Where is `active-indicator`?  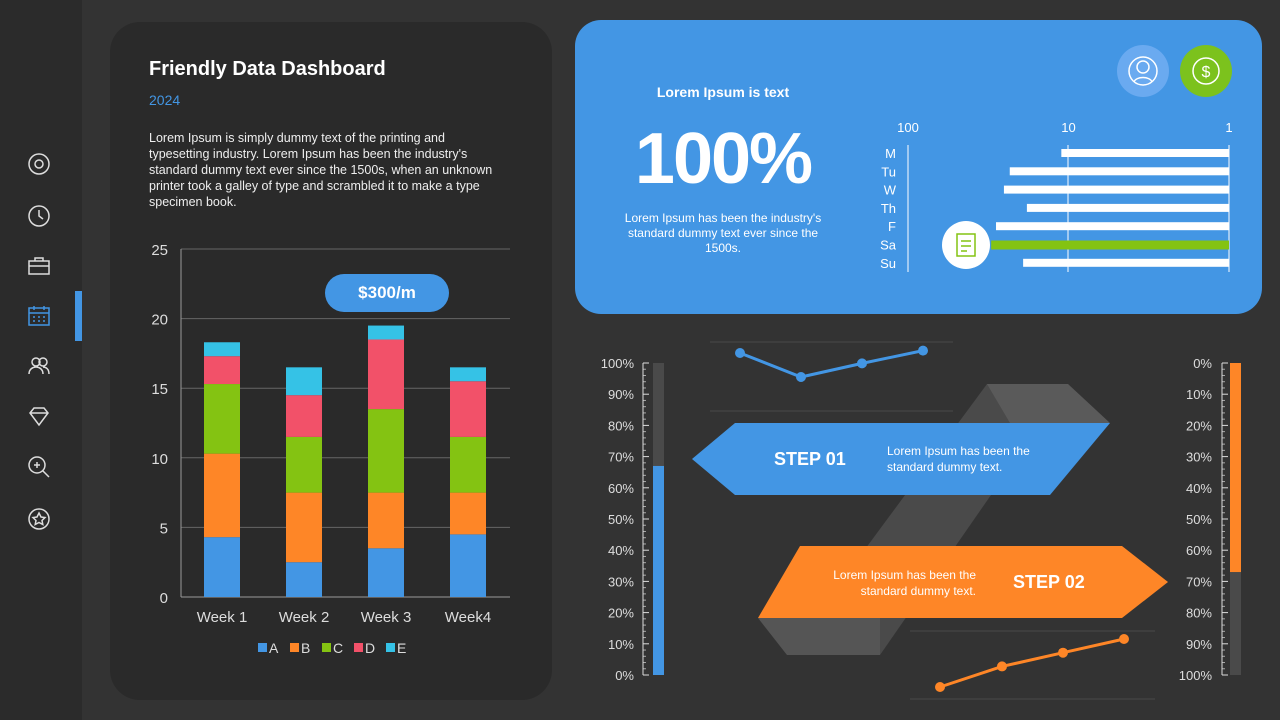
active-indicator is located at coordinates (78, 316).